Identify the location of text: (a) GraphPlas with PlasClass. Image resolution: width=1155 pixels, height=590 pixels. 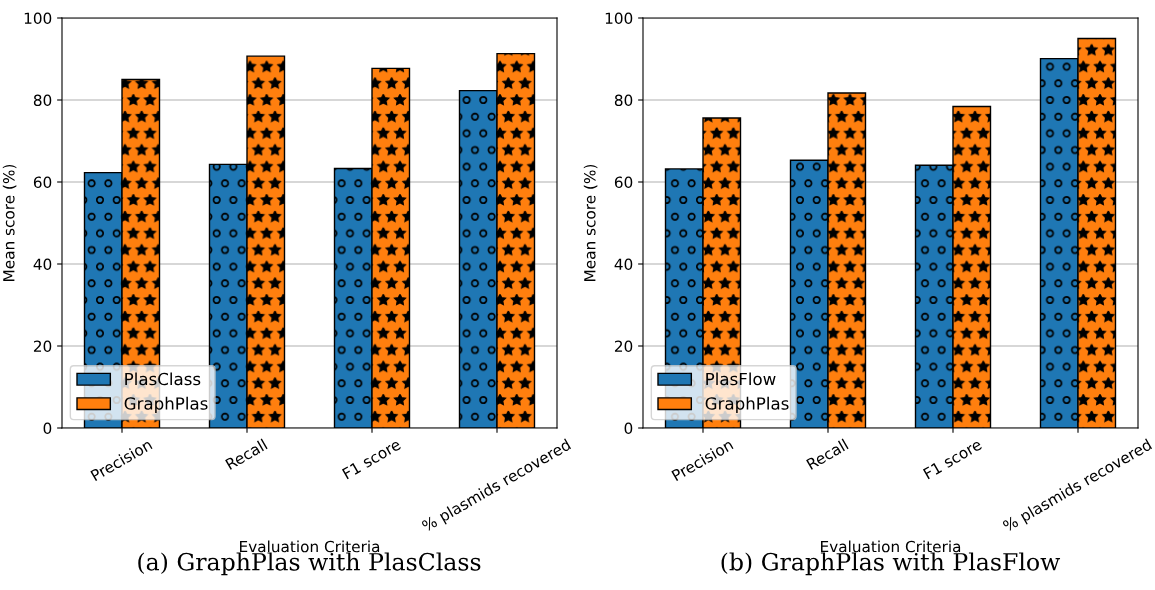
(309, 564).